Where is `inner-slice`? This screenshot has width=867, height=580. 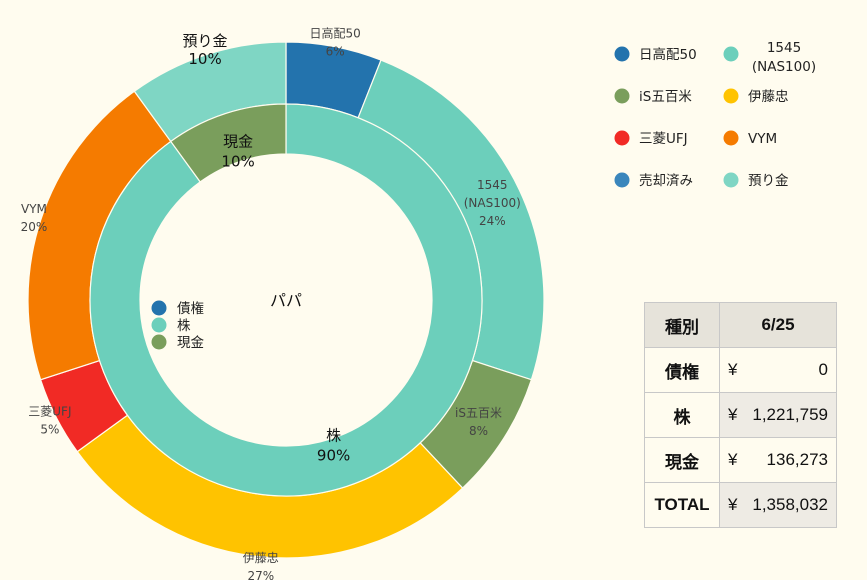
inner-slice is located at coordinates (228, 143).